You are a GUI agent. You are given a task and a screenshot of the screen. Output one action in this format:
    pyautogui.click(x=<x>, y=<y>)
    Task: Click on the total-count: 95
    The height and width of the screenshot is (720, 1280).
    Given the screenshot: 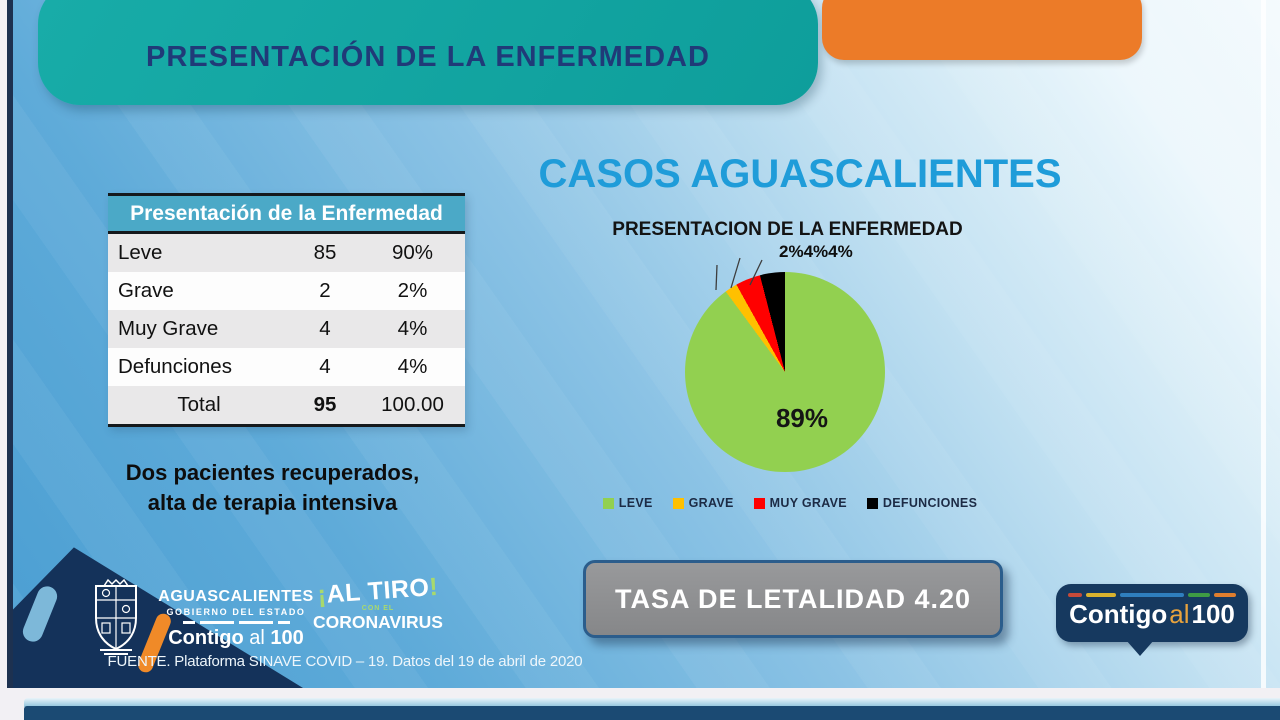 What is the action you would take?
    pyautogui.click(x=325, y=404)
    